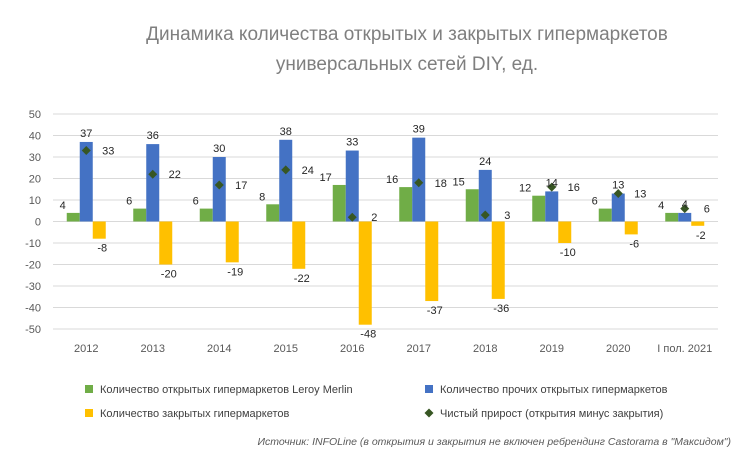 This screenshot has height=466, width=754. I want to click on x-tick-label: 2018, so click(485, 349).